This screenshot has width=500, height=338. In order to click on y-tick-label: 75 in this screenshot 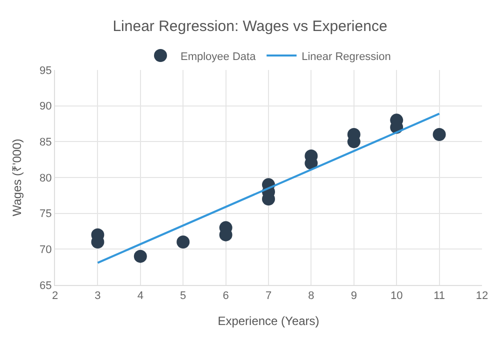, I will do `click(46, 214)`.